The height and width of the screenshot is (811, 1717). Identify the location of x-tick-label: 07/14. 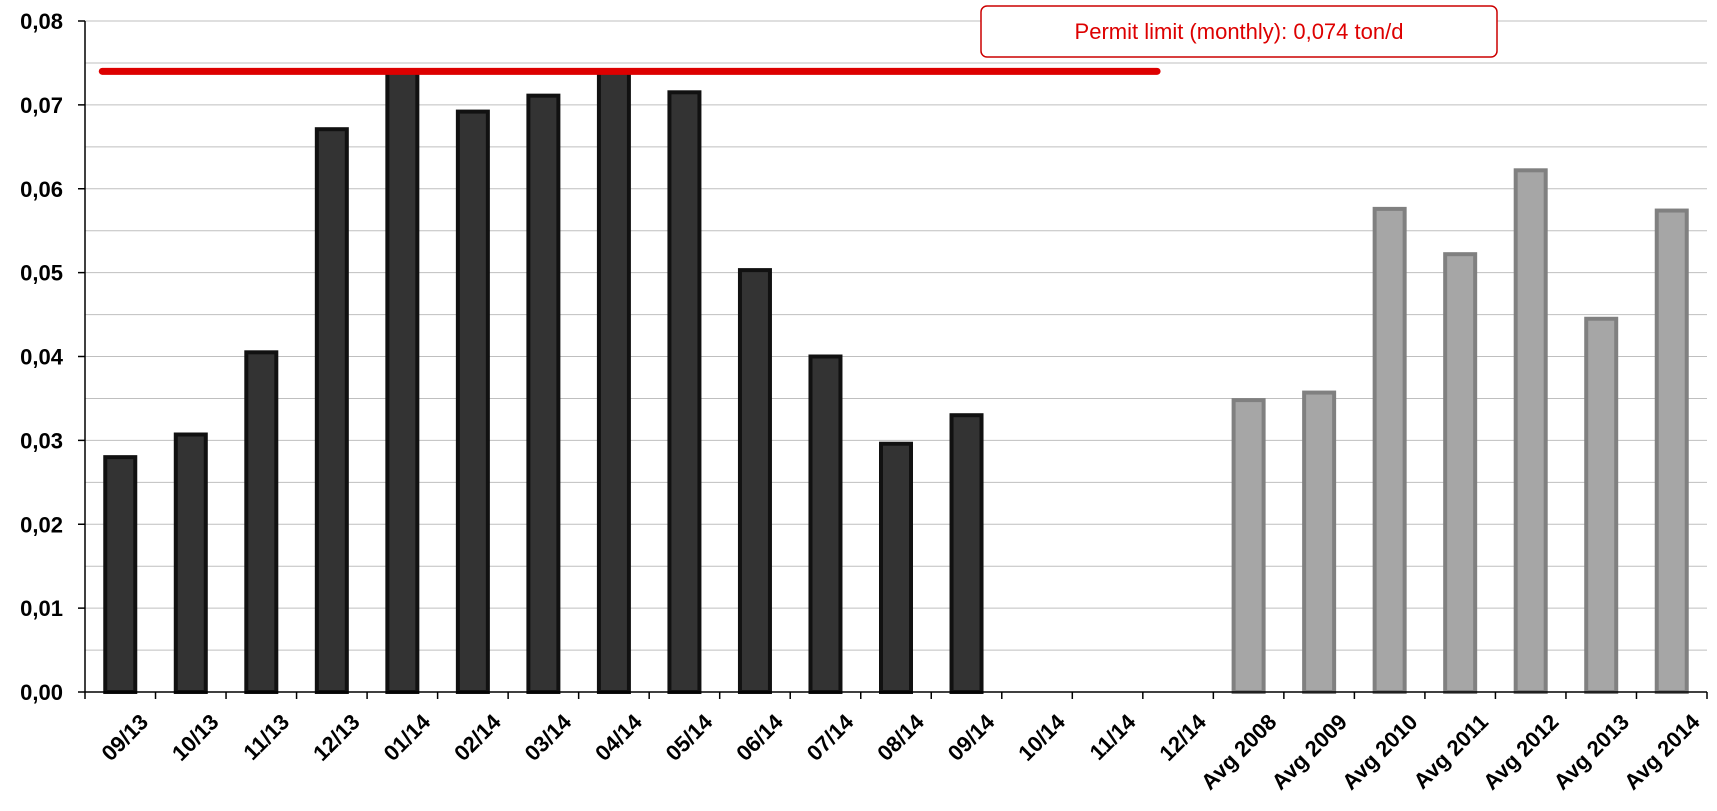
(830, 737).